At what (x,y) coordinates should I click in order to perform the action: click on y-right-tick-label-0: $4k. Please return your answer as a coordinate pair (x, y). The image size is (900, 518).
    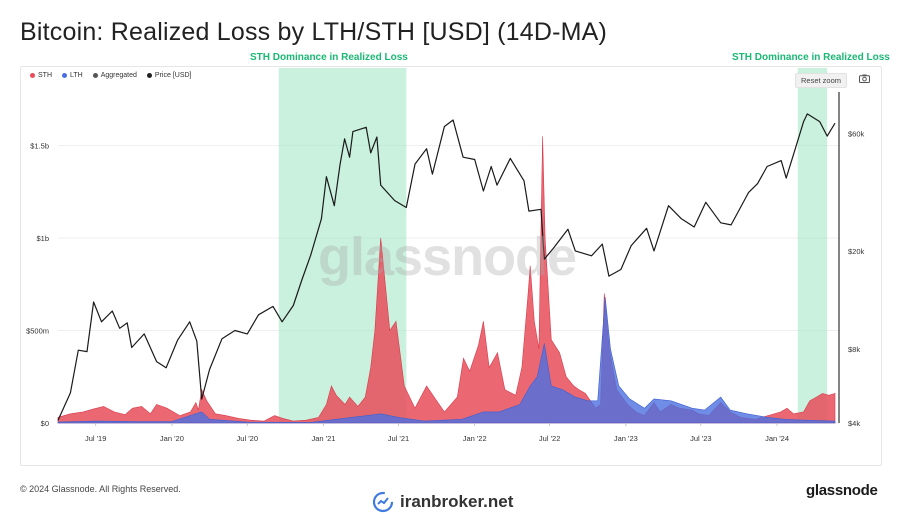
    Looking at the image, I should click on (854, 423).